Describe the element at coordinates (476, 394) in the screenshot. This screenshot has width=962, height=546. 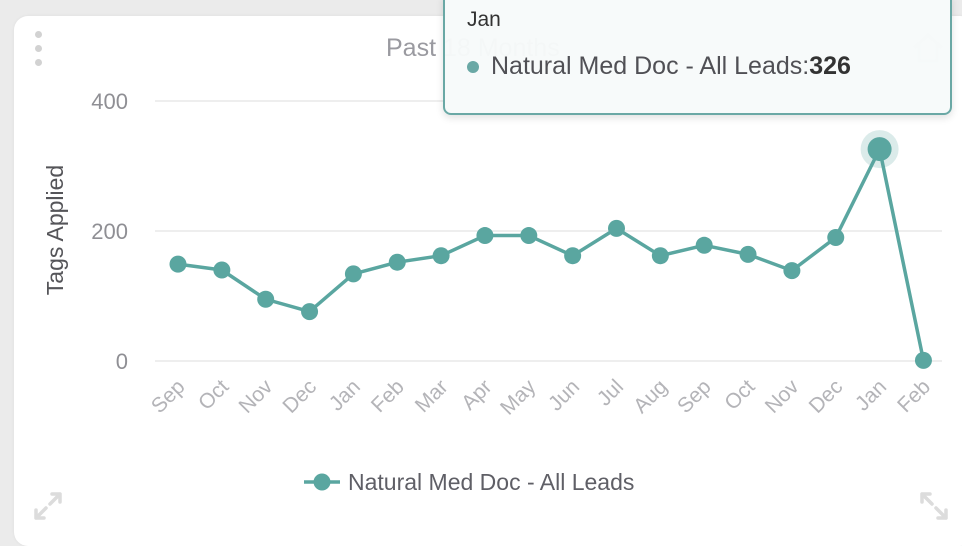
I see `x-tick-label: Apr` at that location.